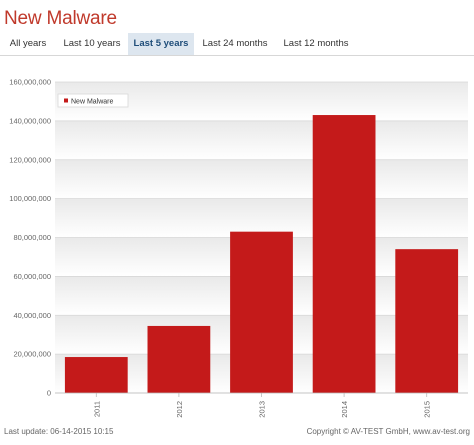 Image resolution: width=474 pixels, height=445 pixels. Describe the element at coordinates (32, 276) in the screenshot. I see `y-tick-label: 60,000,000` at that location.